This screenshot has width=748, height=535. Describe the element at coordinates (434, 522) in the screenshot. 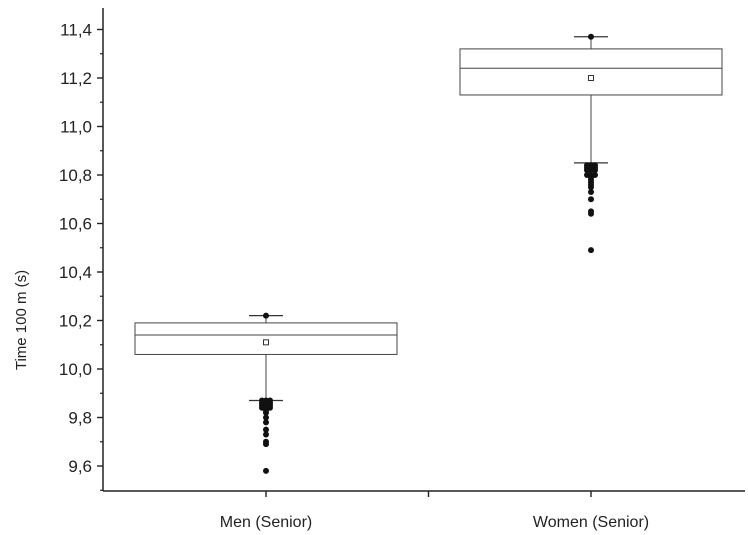

I see `category-labels: Men (Senior) Women (Senior)` at that location.